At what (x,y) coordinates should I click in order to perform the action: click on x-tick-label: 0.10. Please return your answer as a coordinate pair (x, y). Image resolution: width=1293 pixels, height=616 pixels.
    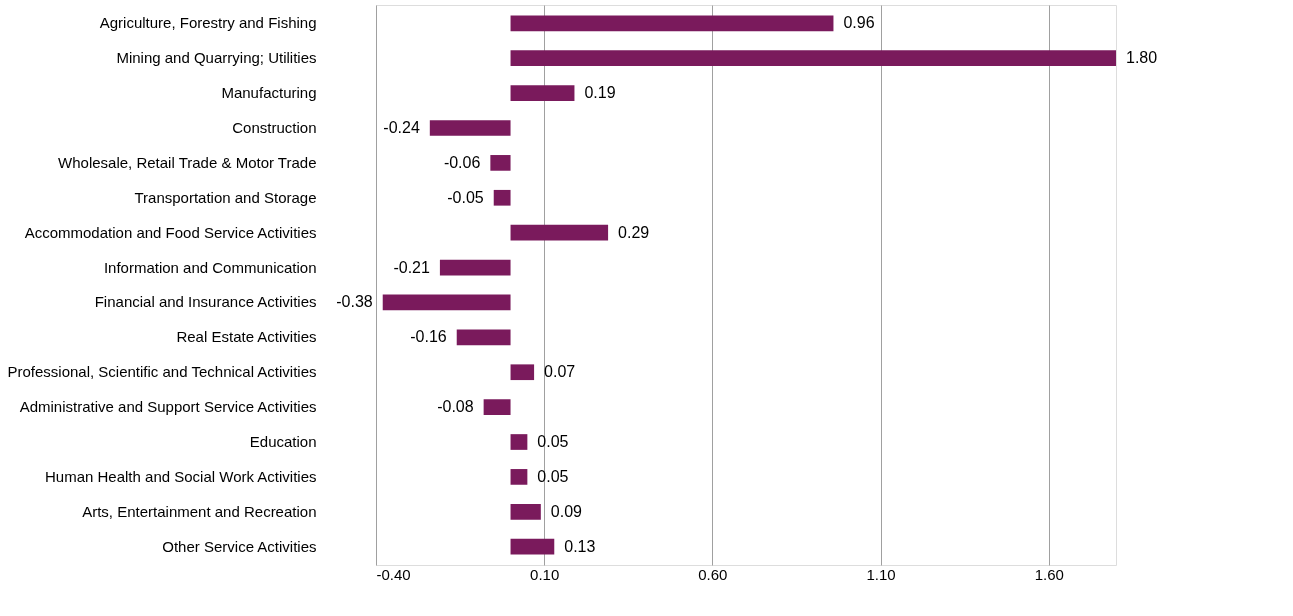
    Looking at the image, I should click on (545, 574).